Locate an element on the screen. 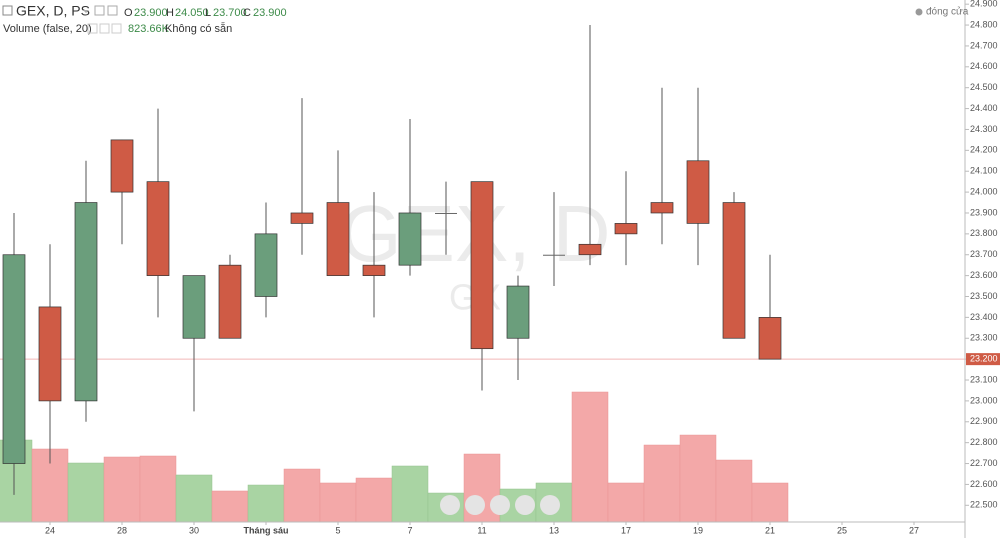  x-tick-label: 5 is located at coordinates (337, 530).